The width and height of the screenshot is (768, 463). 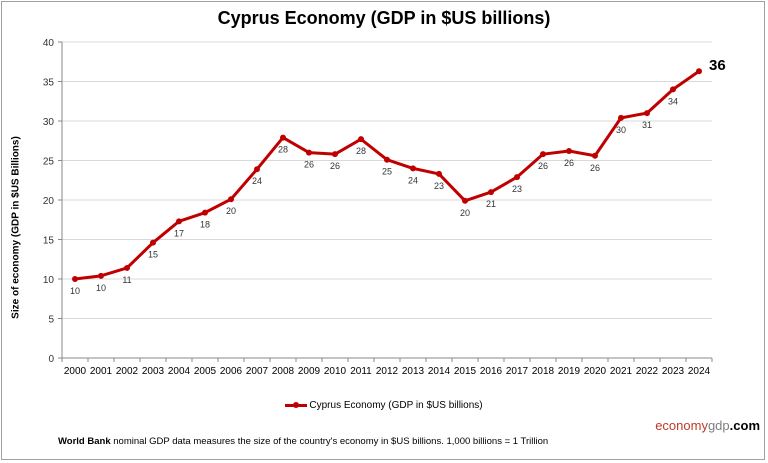 I want to click on x-tick-label: 2018, so click(x=543, y=371).